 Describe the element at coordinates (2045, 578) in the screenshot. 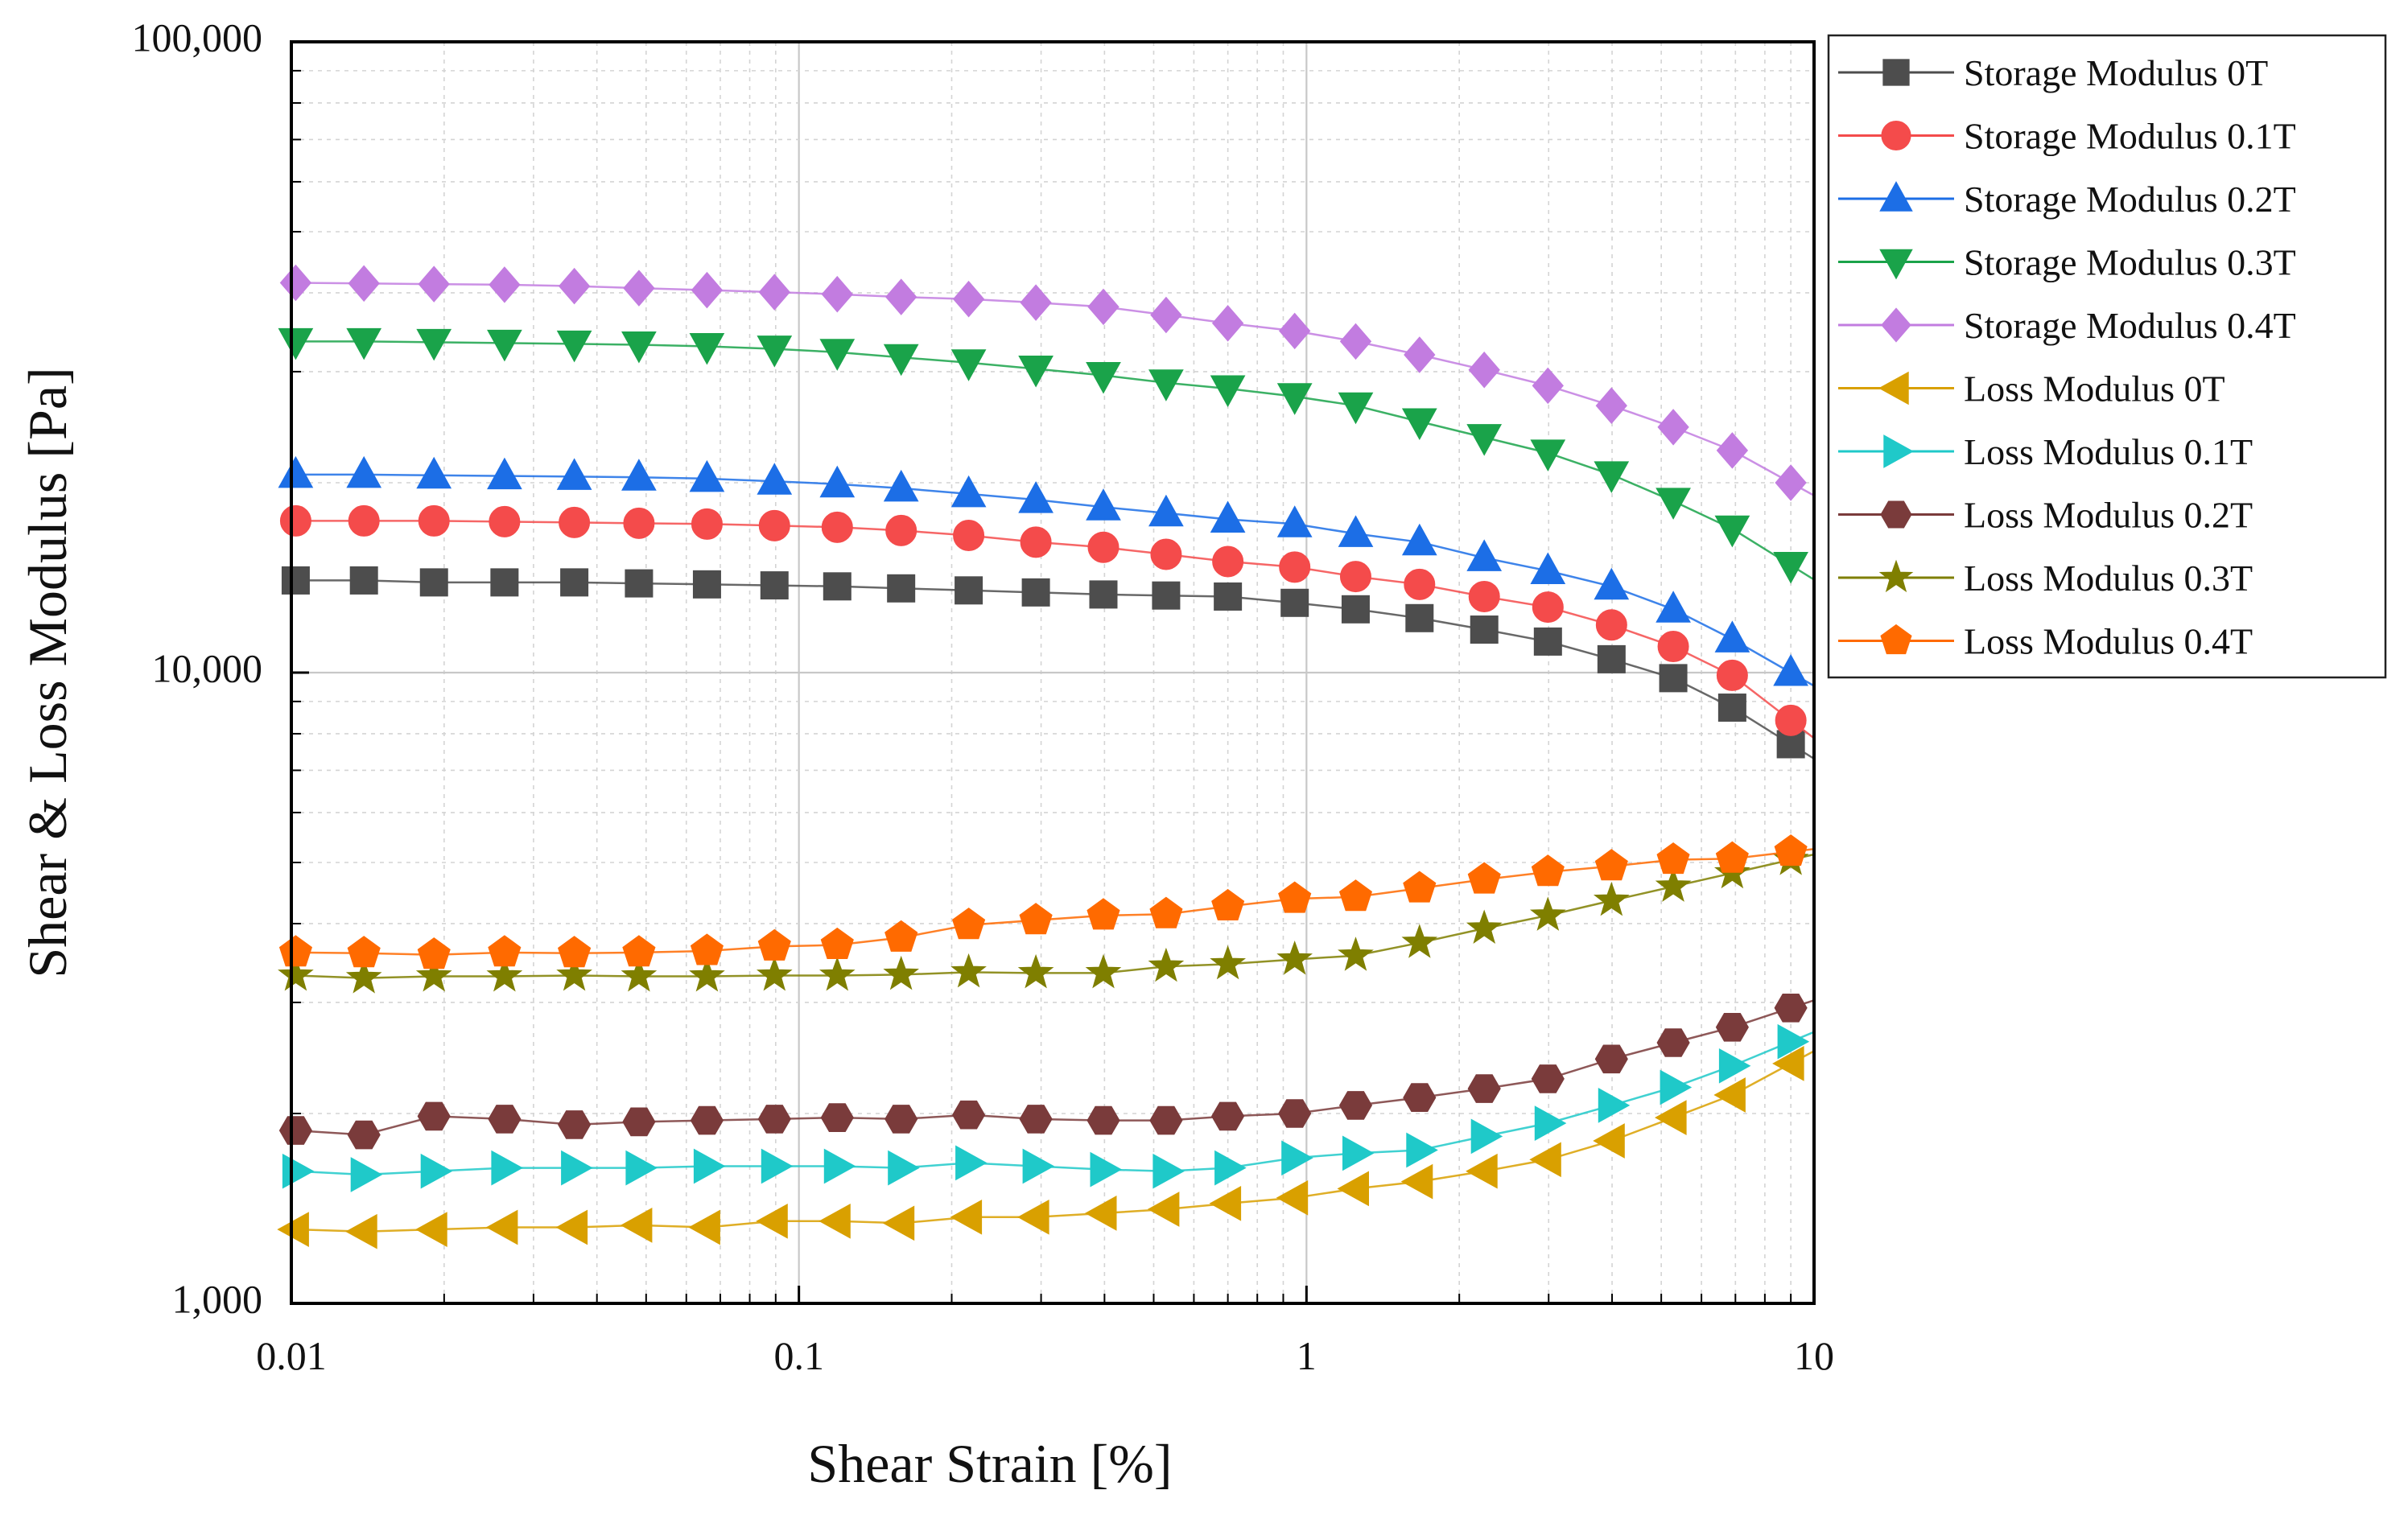

I see `legend-entry: Loss Modulus 0.3T` at that location.